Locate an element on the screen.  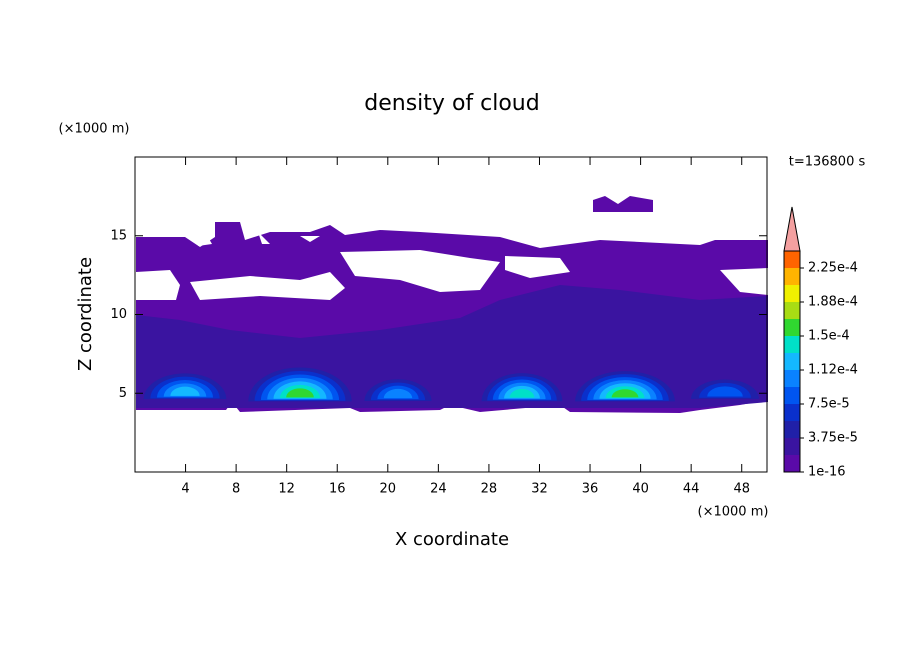
x-axis-label: X coordinate is located at coordinates (452, 539).